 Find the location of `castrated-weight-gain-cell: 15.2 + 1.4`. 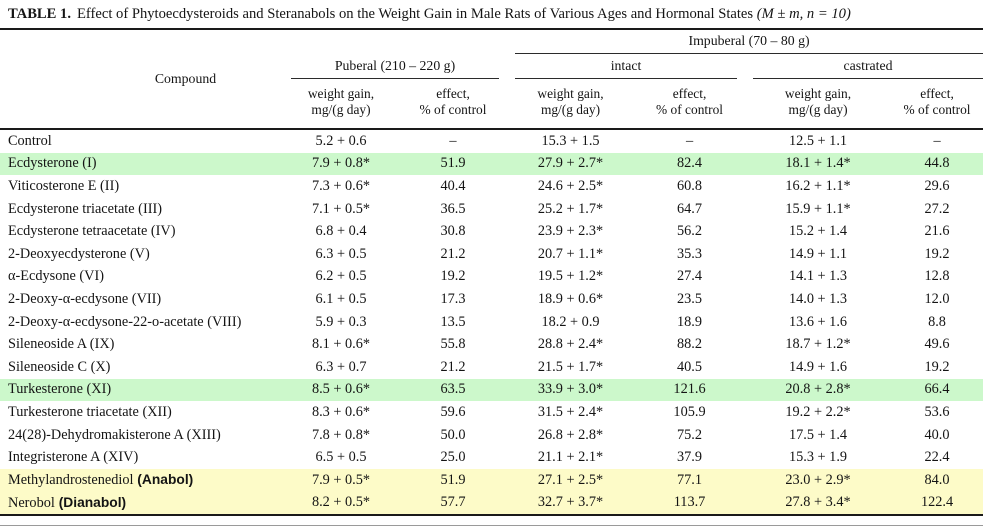

castrated-weight-gain-cell: 15.2 + 1.4 is located at coordinates (818, 231).